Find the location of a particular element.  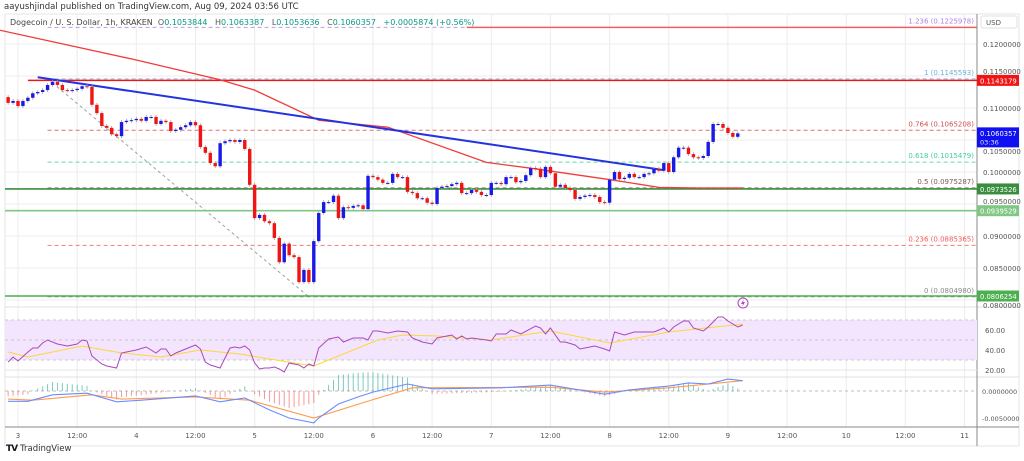

lightning-alert-icon is located at coordinates (743, 303).